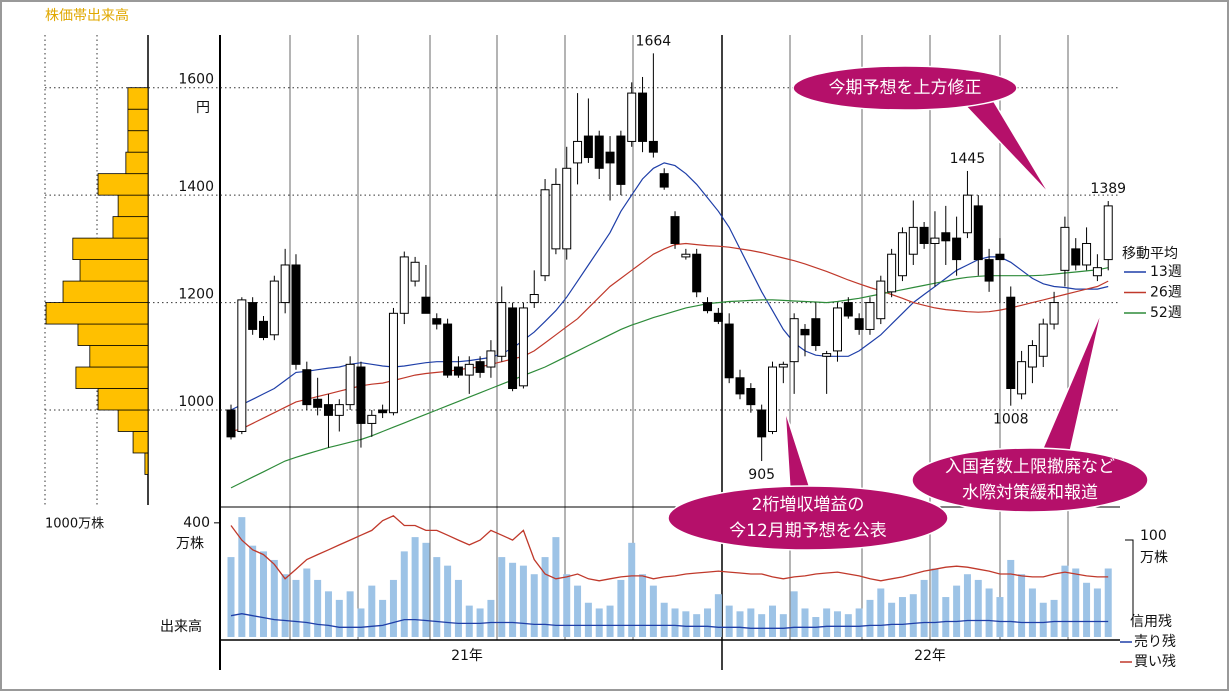 The image size is (1229, 691). I want to click on price-label: 1389, so click(1108, 189).